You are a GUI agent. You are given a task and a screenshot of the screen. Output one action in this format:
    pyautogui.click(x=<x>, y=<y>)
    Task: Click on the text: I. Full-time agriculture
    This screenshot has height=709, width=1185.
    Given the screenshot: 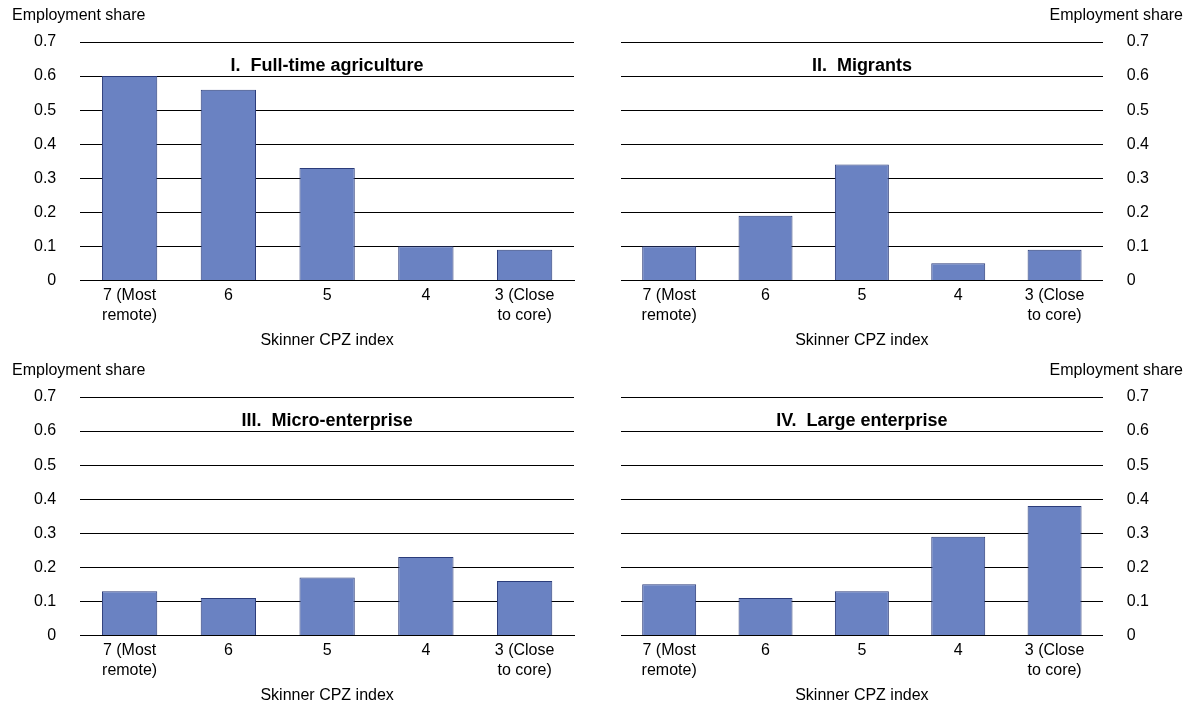 What is the action you would take?
    pyautogui.click(x=327, y=64)
    